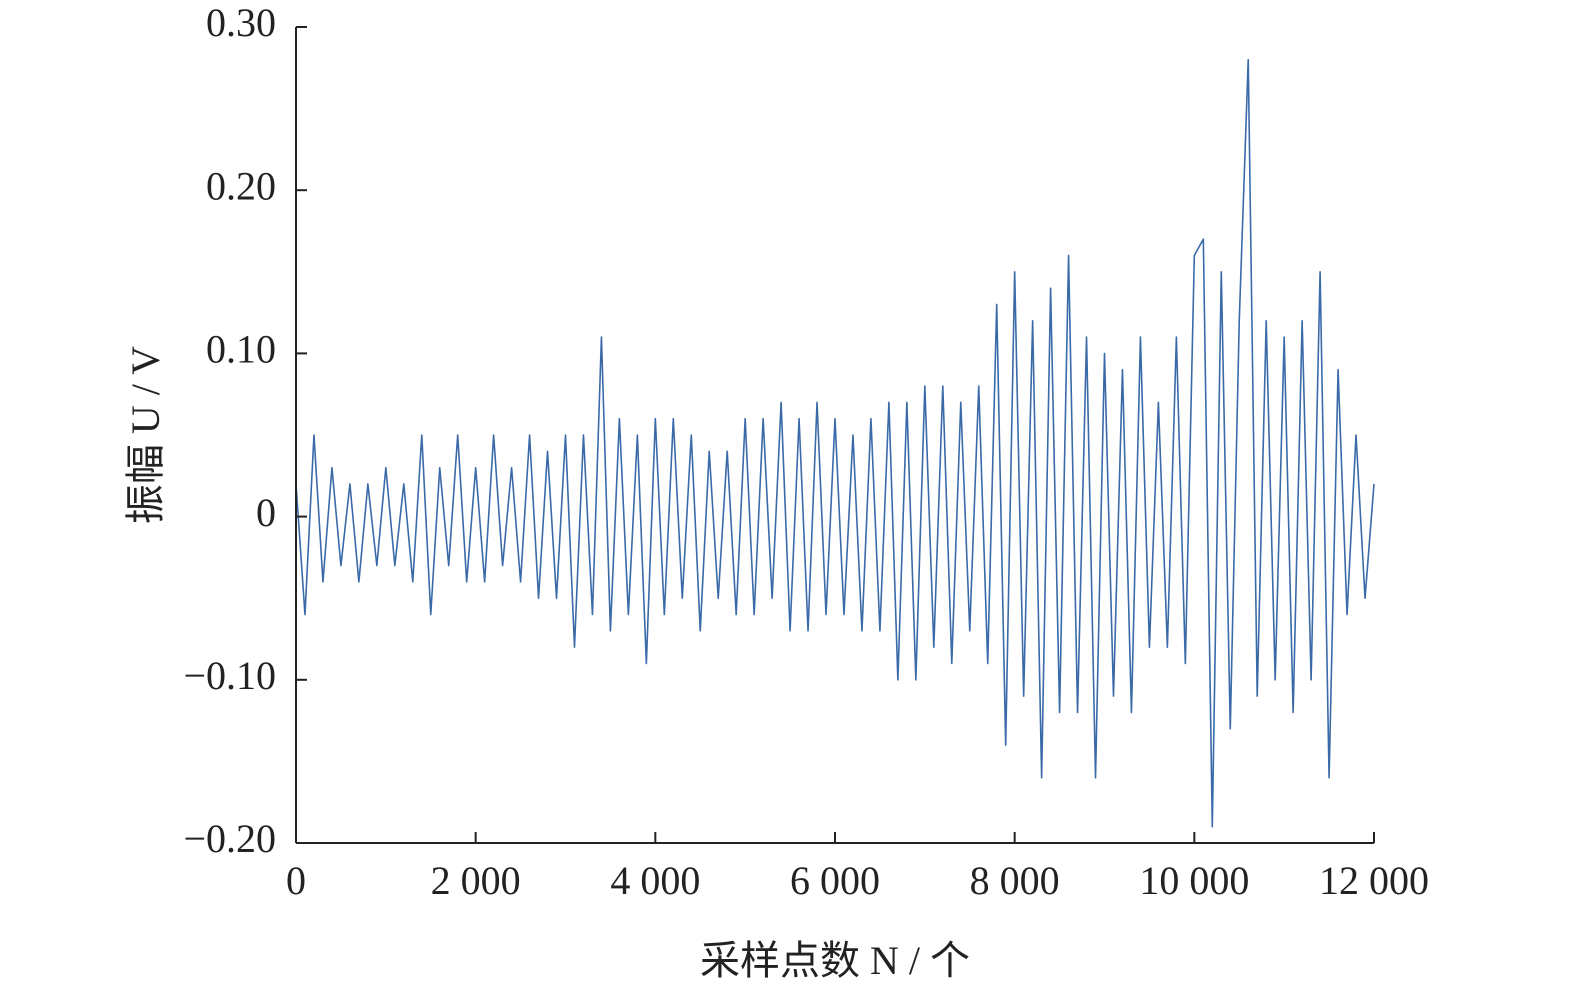 This screenshot has height=1000, width=1575. What do you see at coordinates (835, 880) in the screenshot?
I see `x-tick-label: 6 000` at bounding box center [835, 880].